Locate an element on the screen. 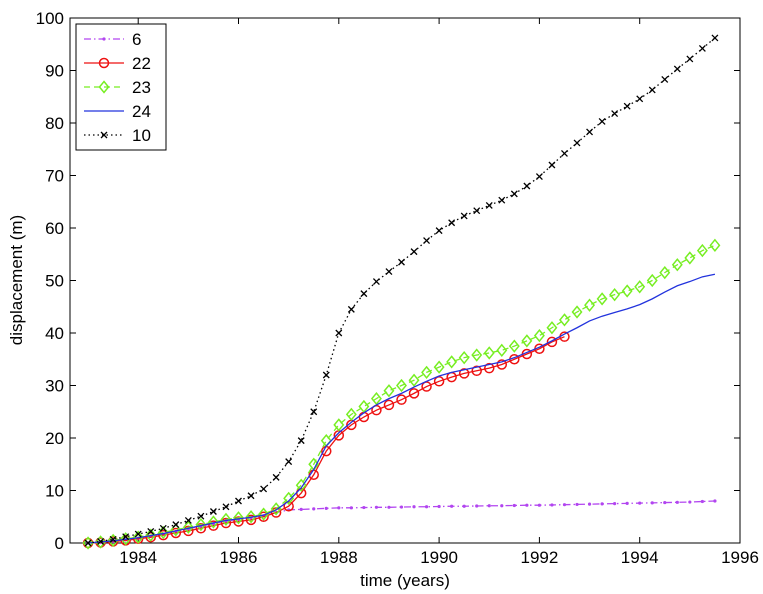 This screenshot has width=763, height=594. y-tick-label: 90 is located at coordinates (54, 71).